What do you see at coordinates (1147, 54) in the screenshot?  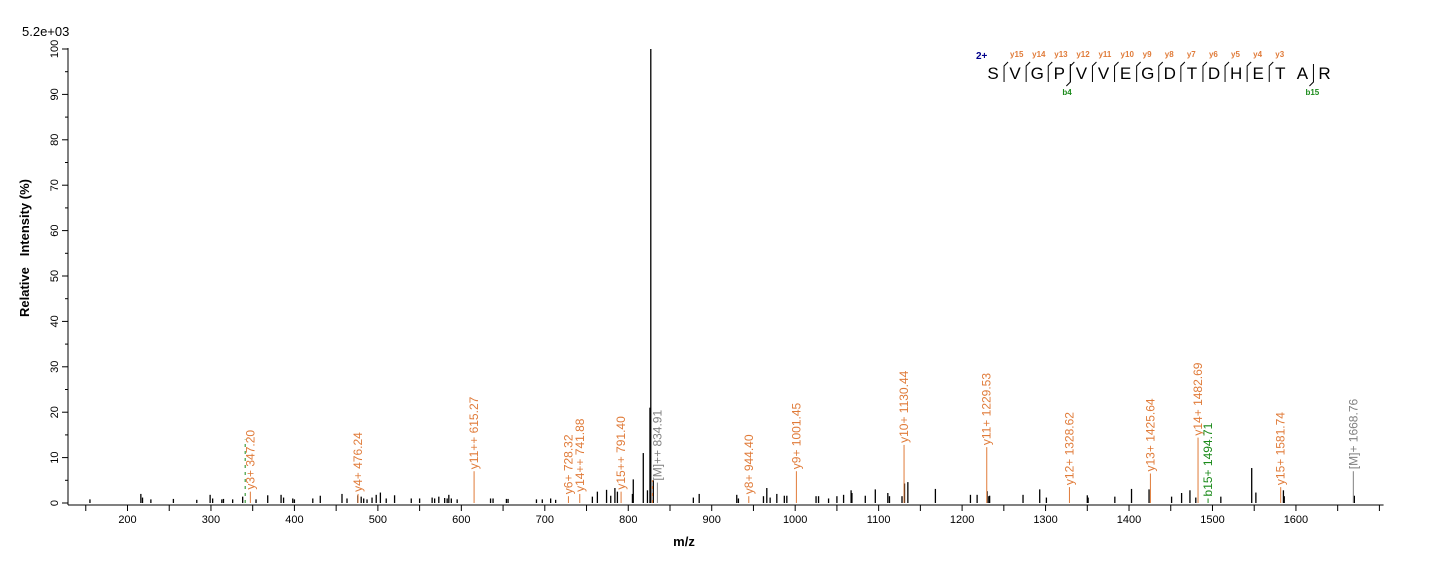 I see `y-ion-label: y9` at bounding box center [1147, 54].